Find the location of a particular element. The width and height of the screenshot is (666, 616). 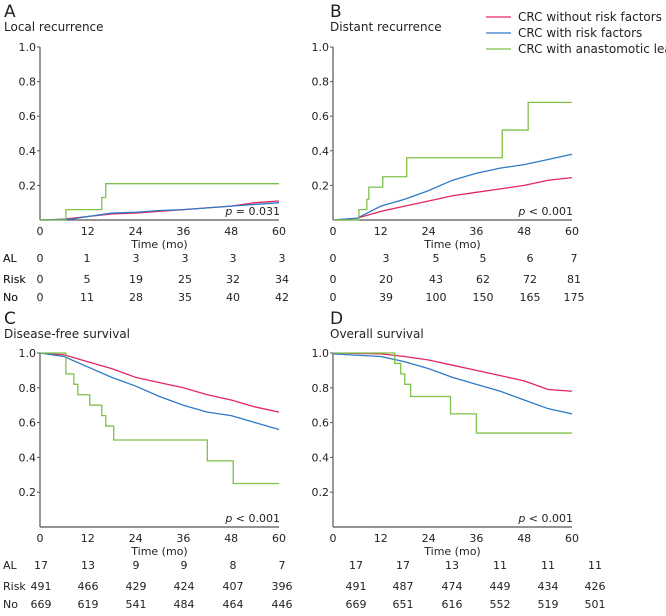

series-line-no-risk is located at coordinates (452, 372).